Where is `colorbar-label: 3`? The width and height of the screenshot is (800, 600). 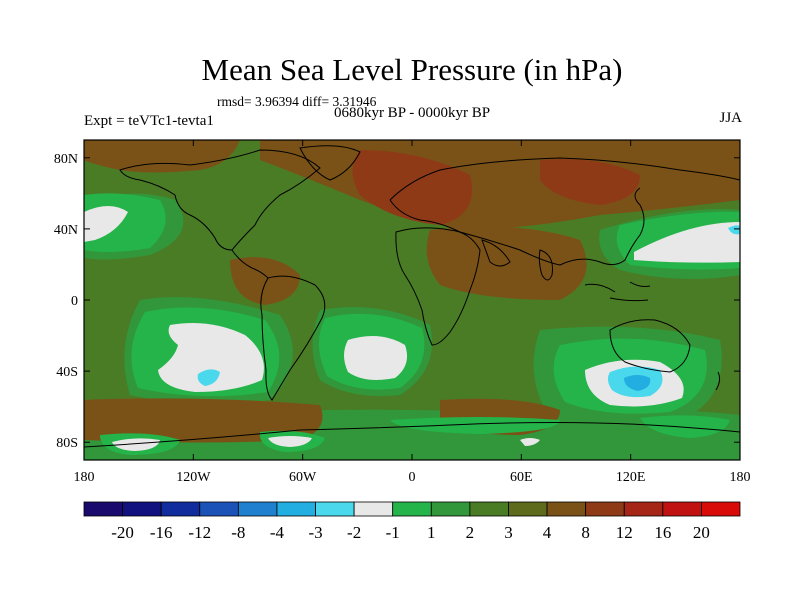 colorbar-label: 3 is located at coordinates (508, 532).